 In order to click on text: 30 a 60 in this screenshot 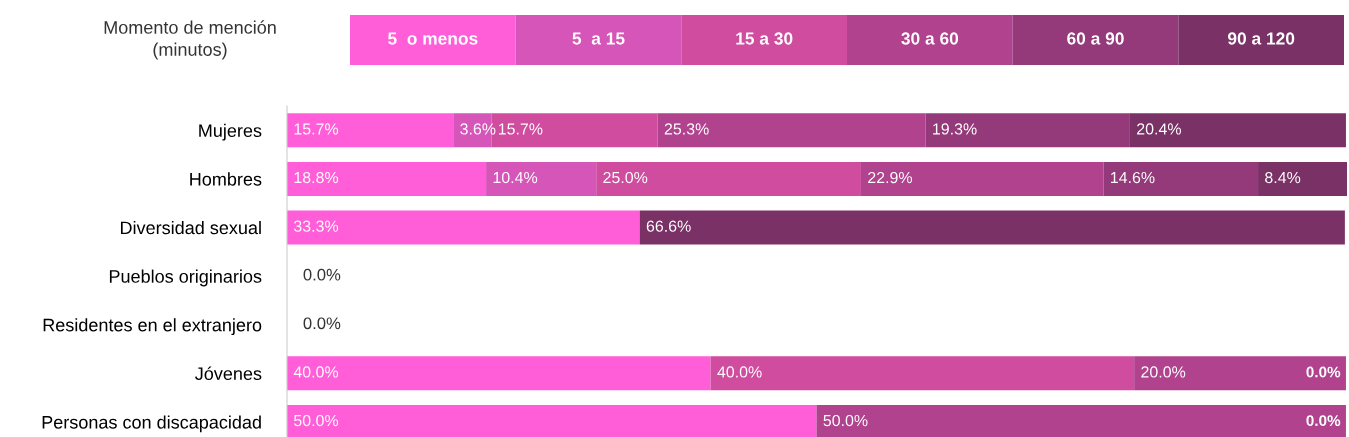, I will do `click(930, 38)`.